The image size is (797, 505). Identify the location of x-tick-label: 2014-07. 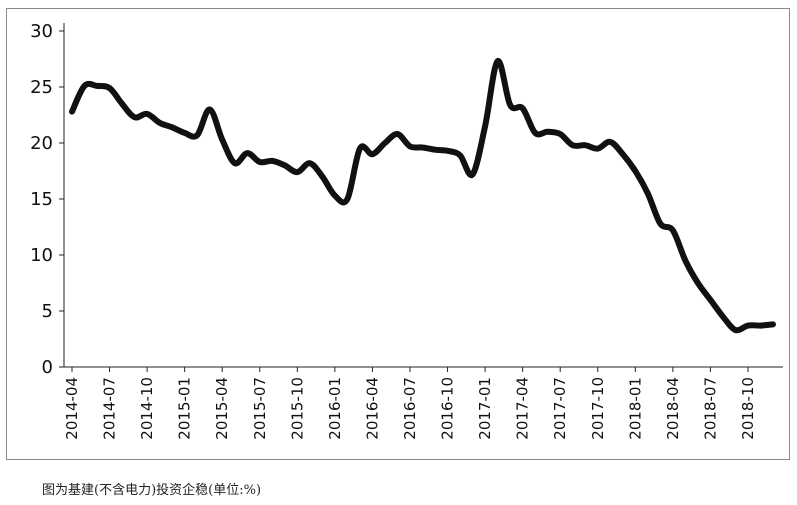
(110, 408).